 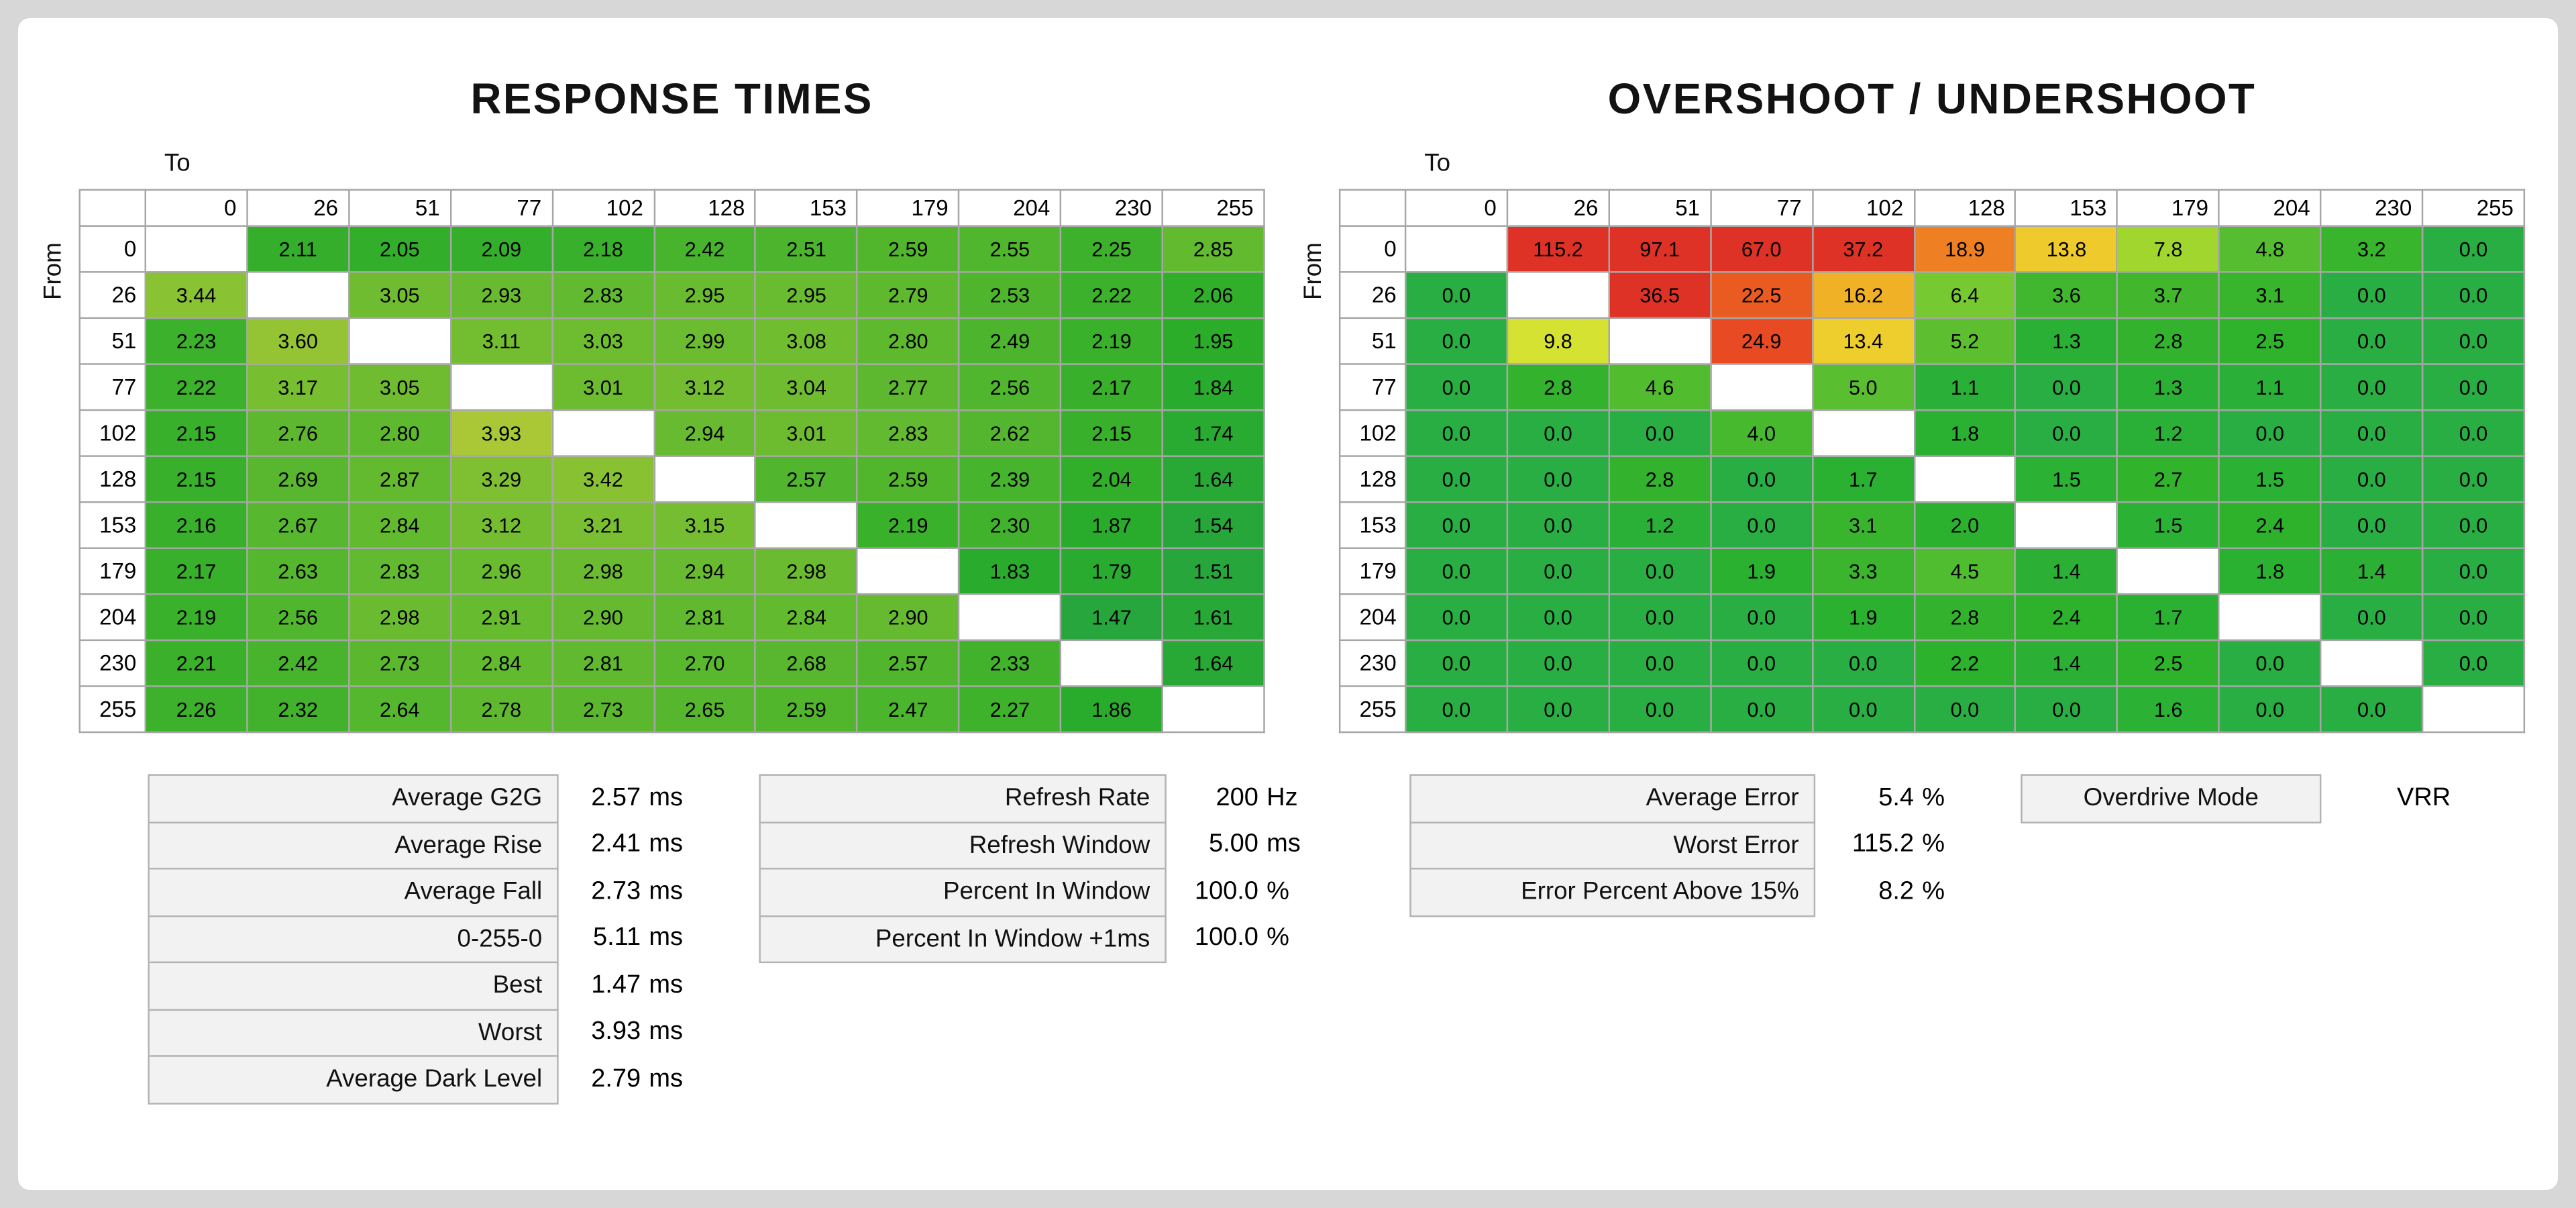 I want to click on heatmap-cell: 9.8, so click(x=1558, y=341).